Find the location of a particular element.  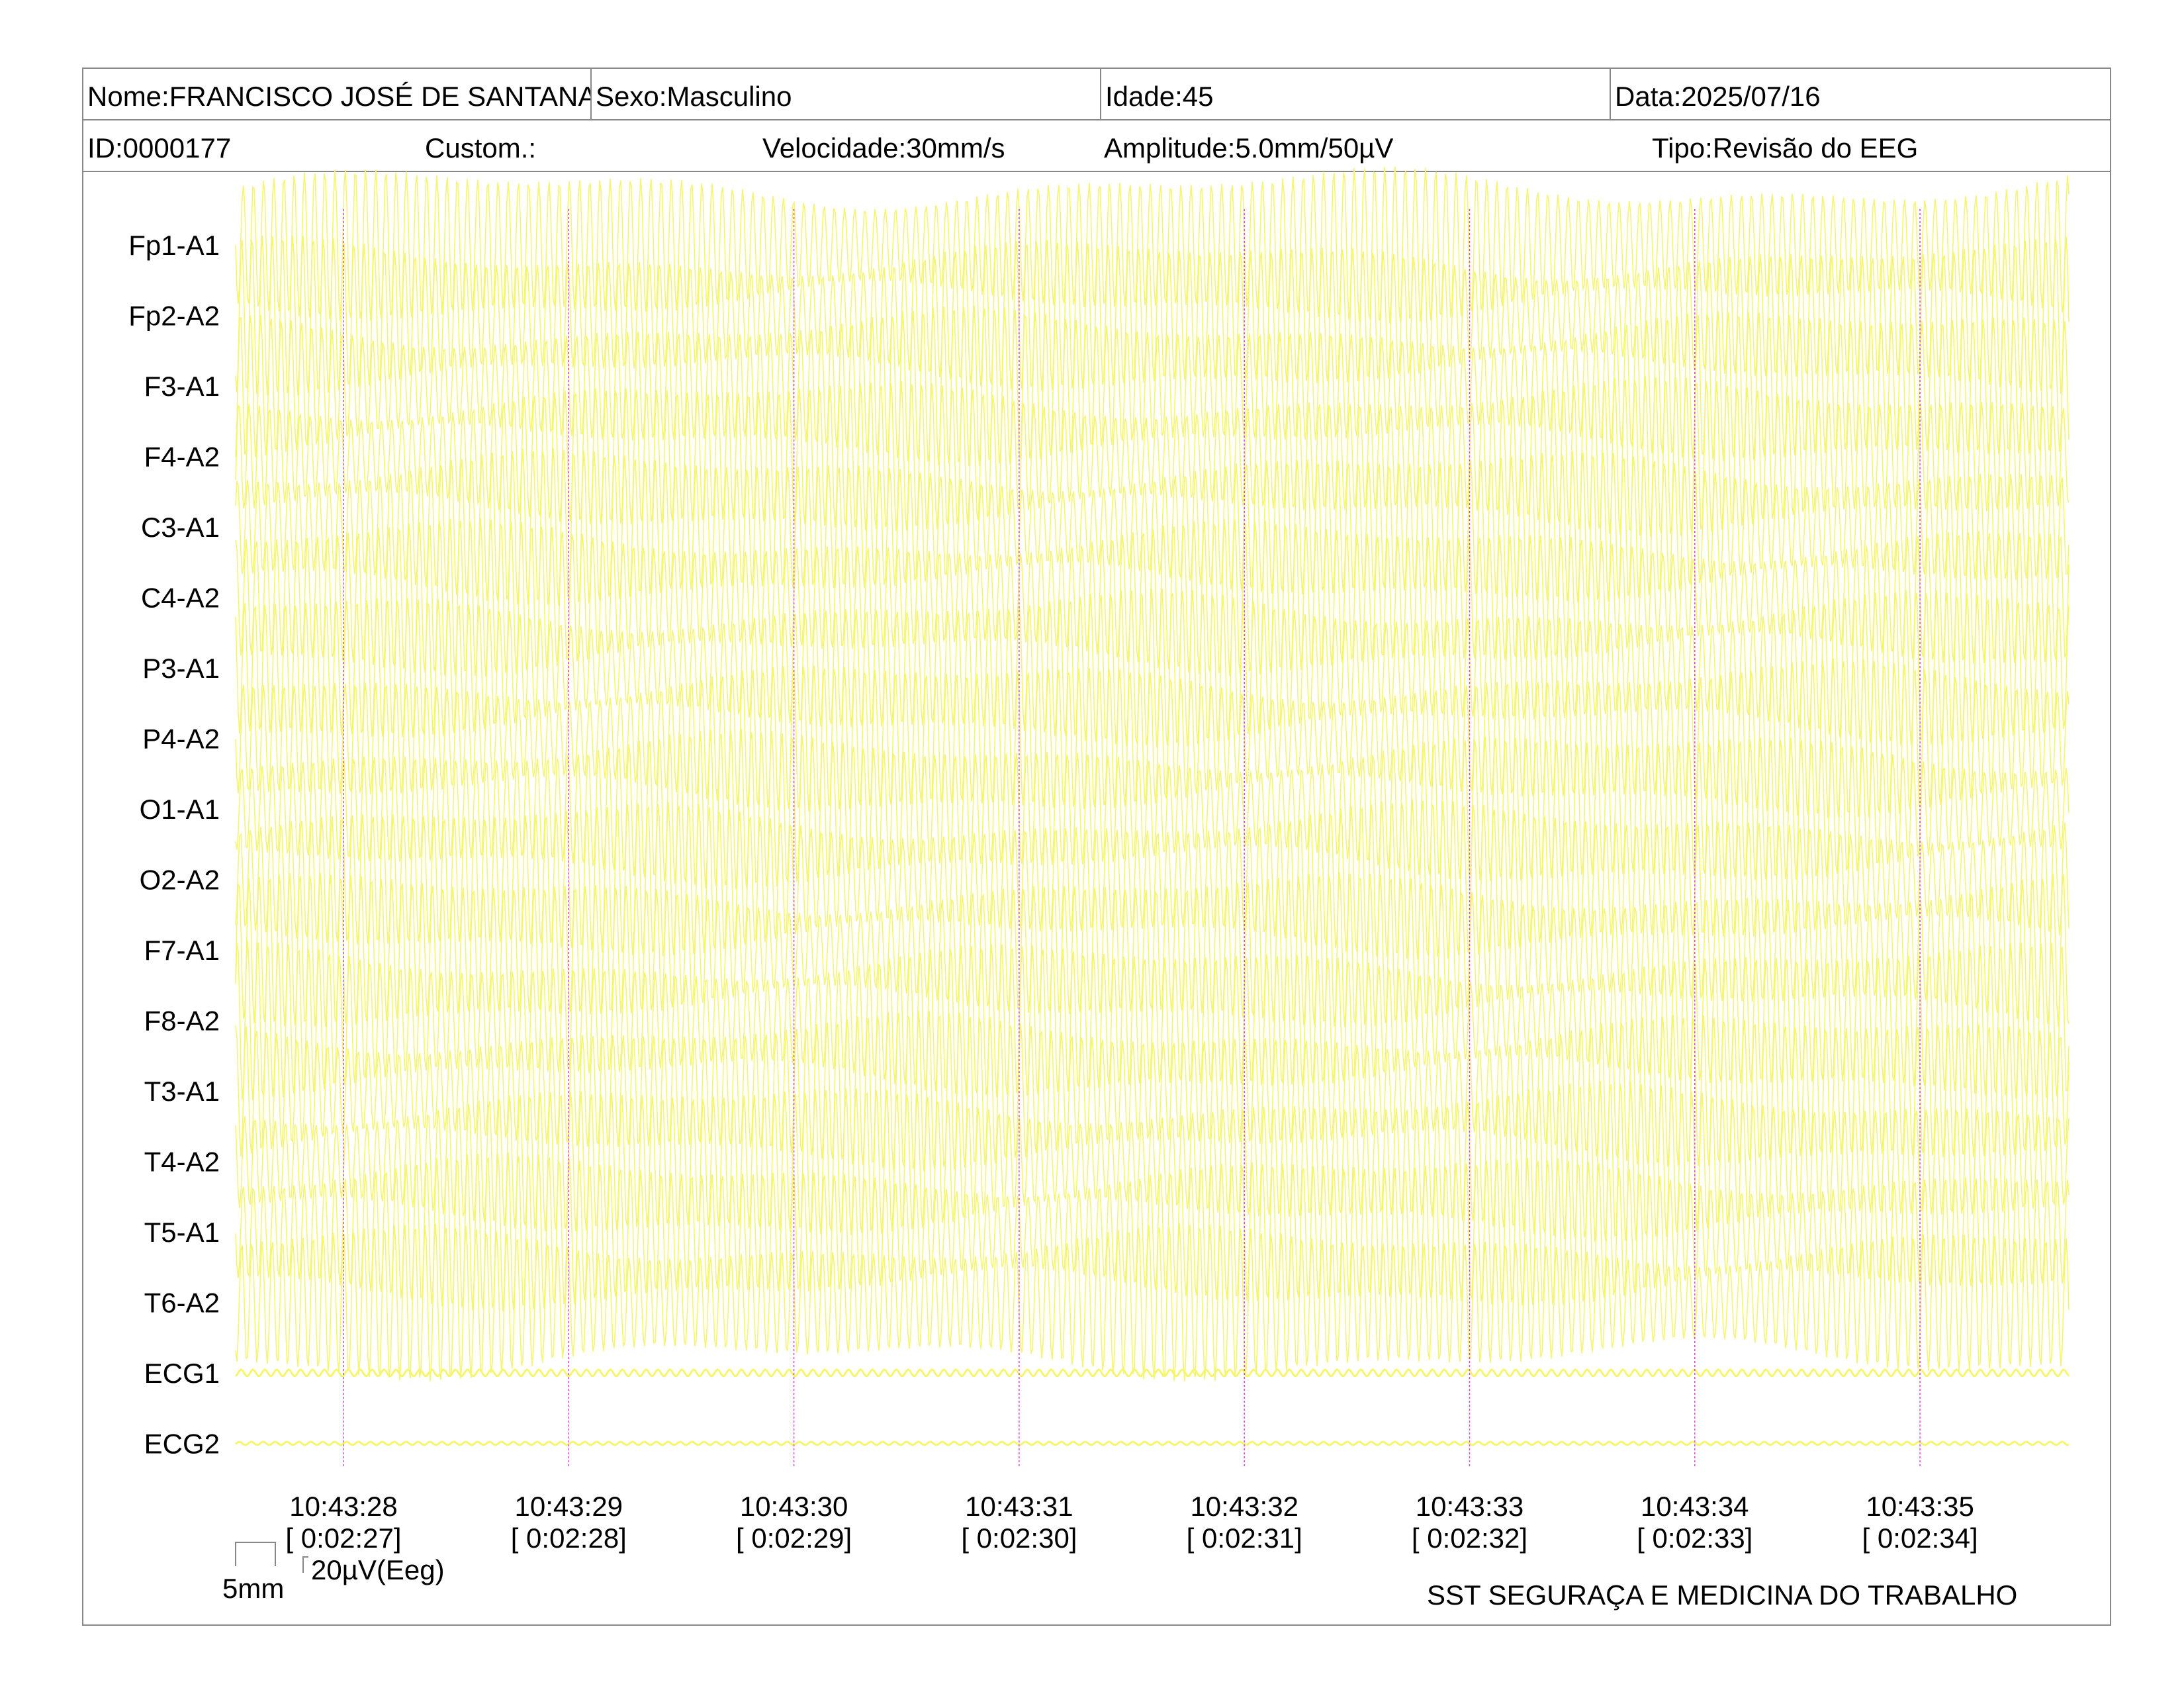

recording-amplitude: Amplitude:5.0mm/50µV is located at coordinates (1249, 148).